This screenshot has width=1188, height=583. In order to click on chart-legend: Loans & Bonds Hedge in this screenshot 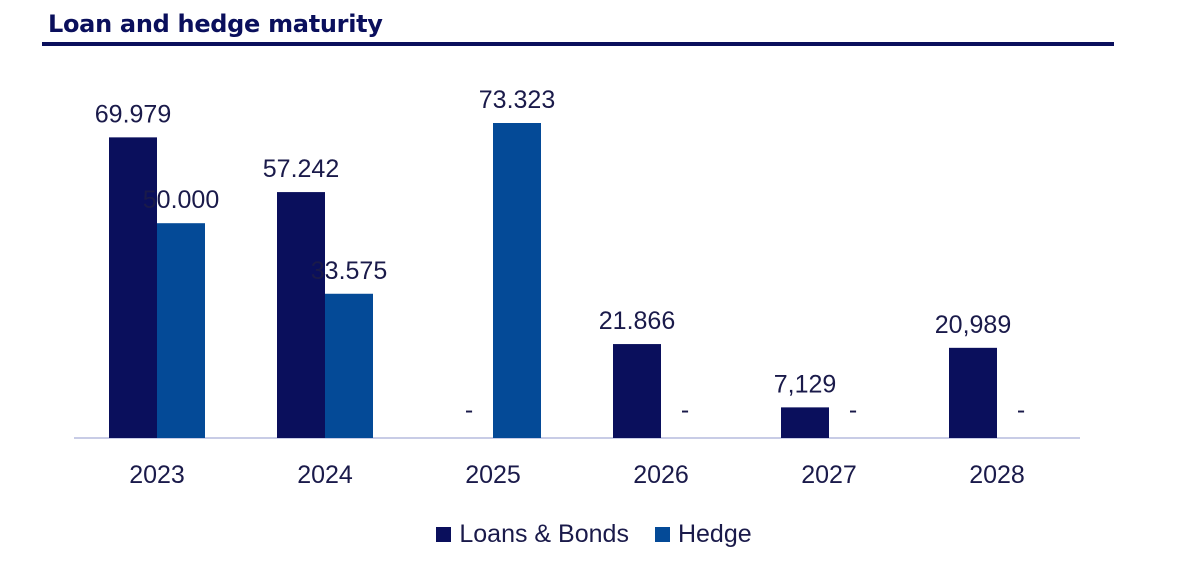, I will do `click(594, 534)`.